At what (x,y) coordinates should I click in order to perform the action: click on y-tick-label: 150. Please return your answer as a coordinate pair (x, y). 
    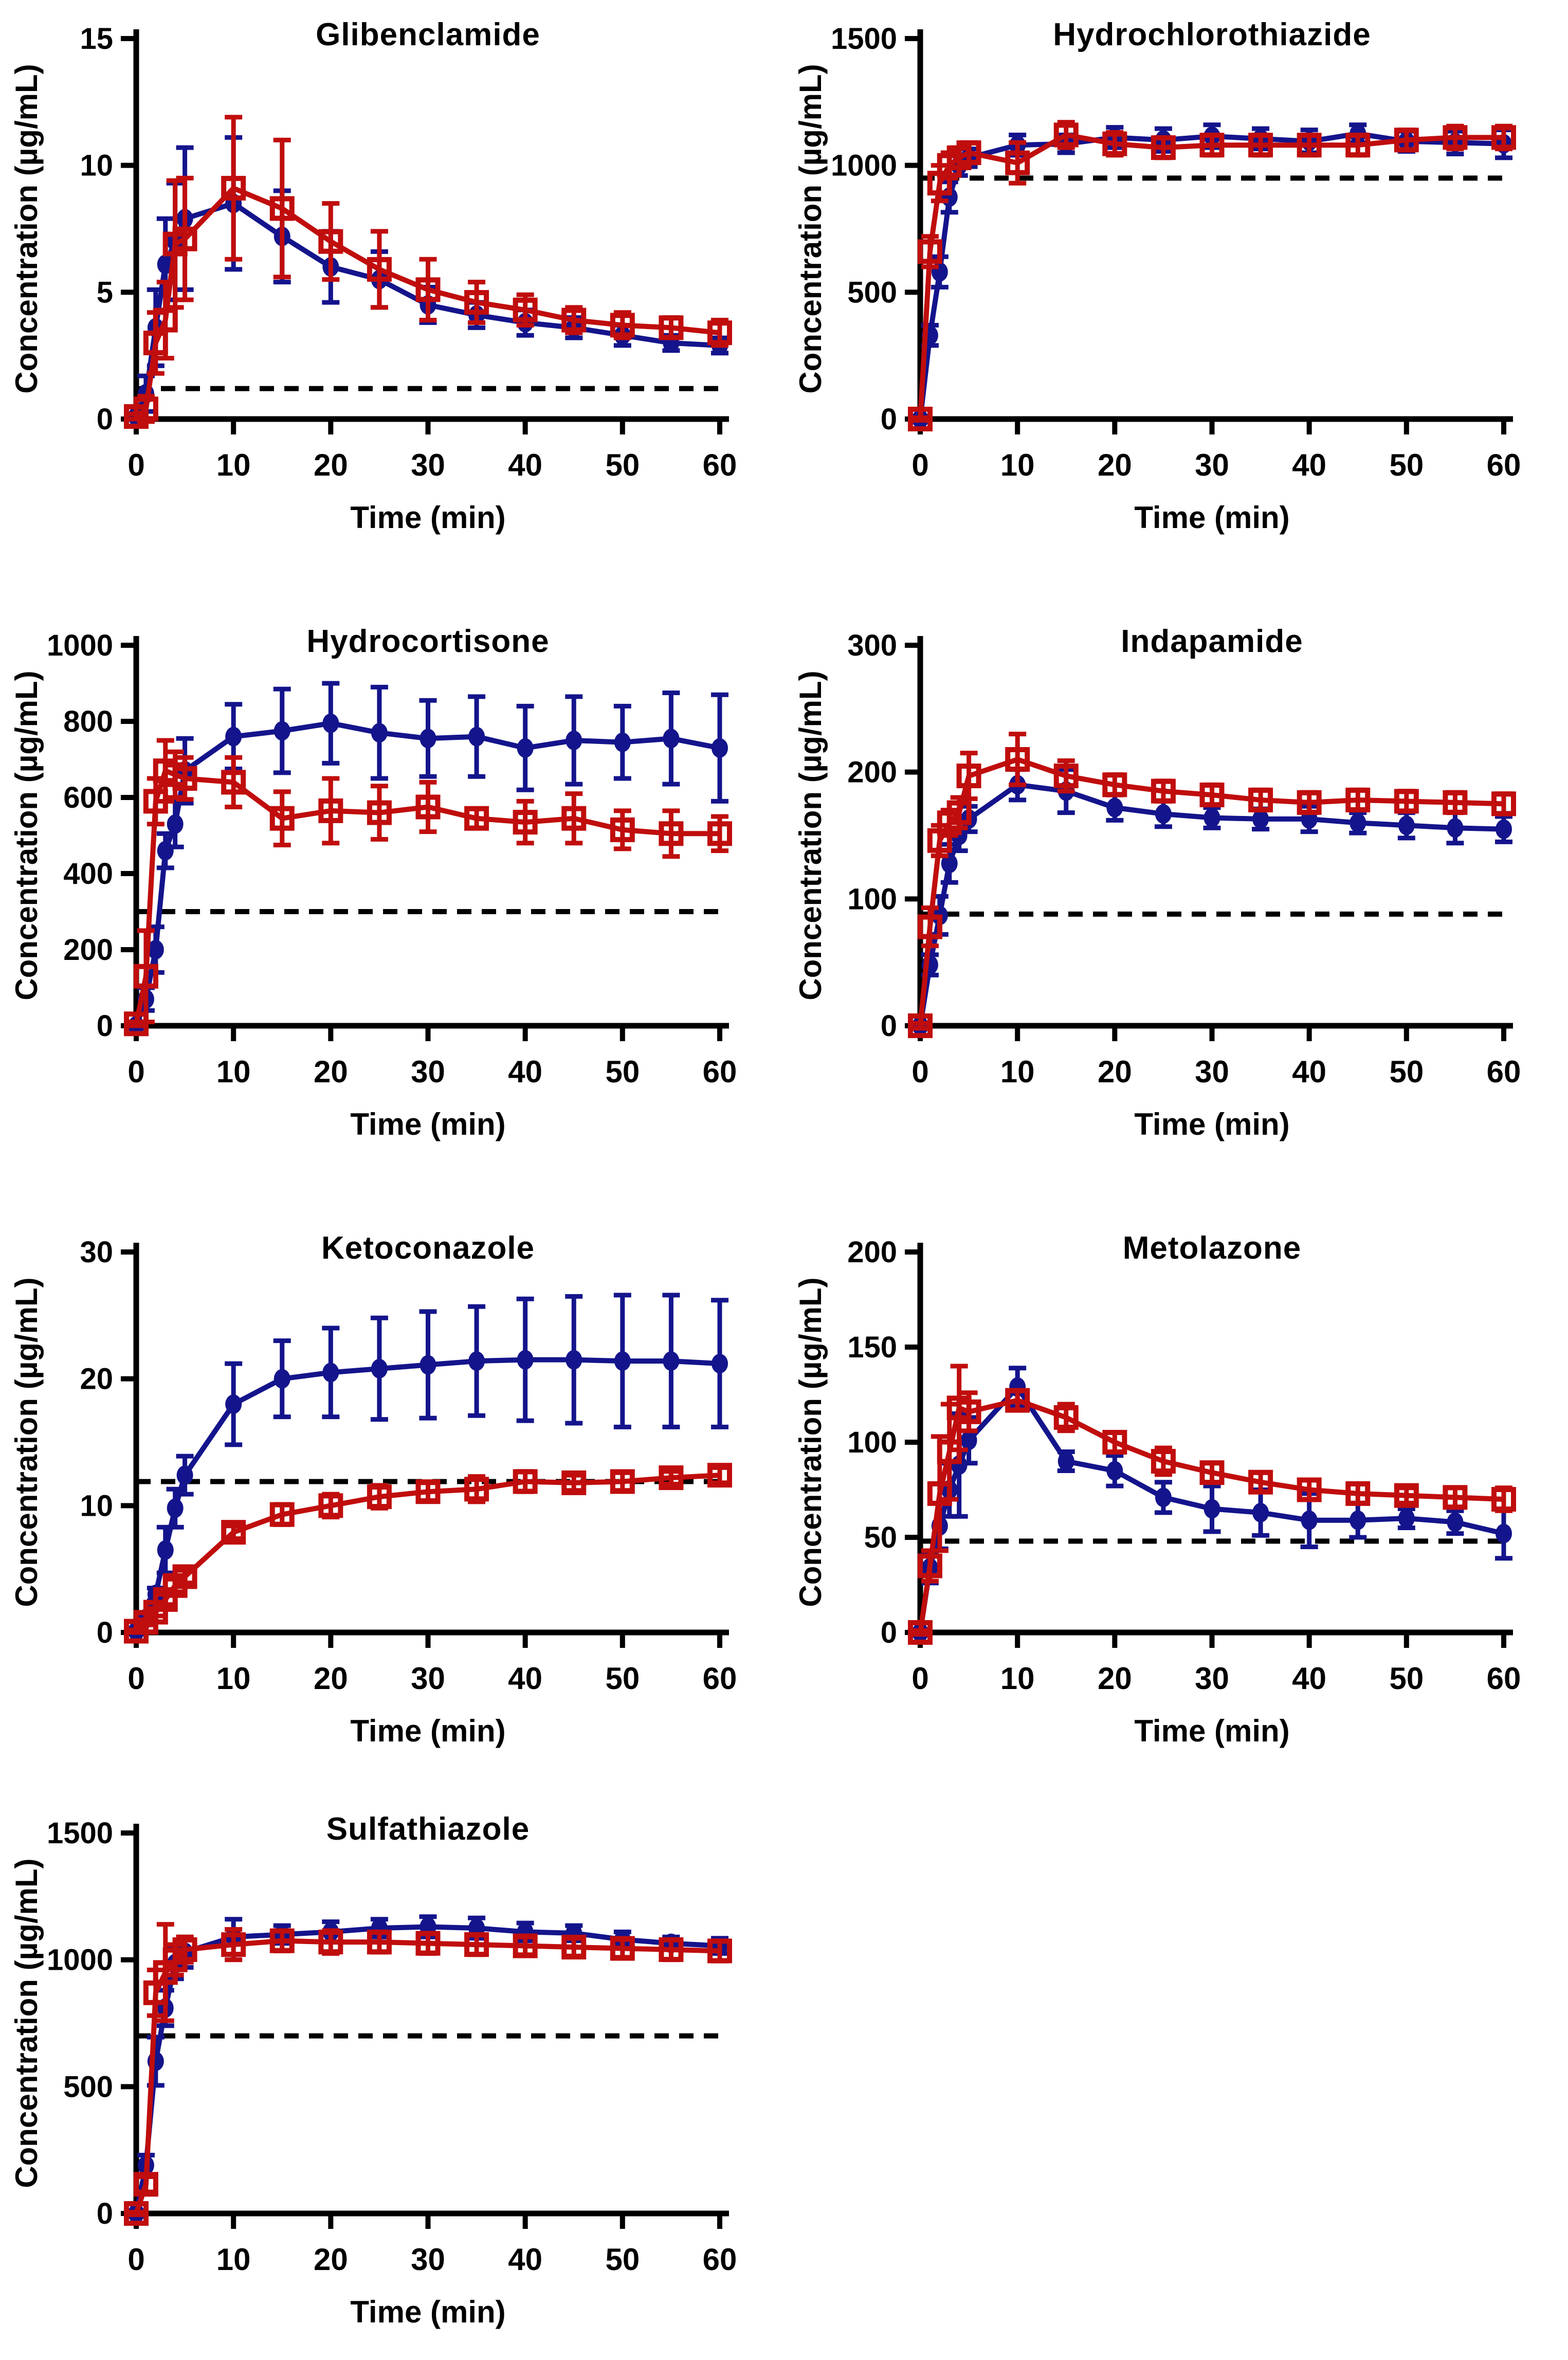
    Looking at the image, I should click on (872, 1347).